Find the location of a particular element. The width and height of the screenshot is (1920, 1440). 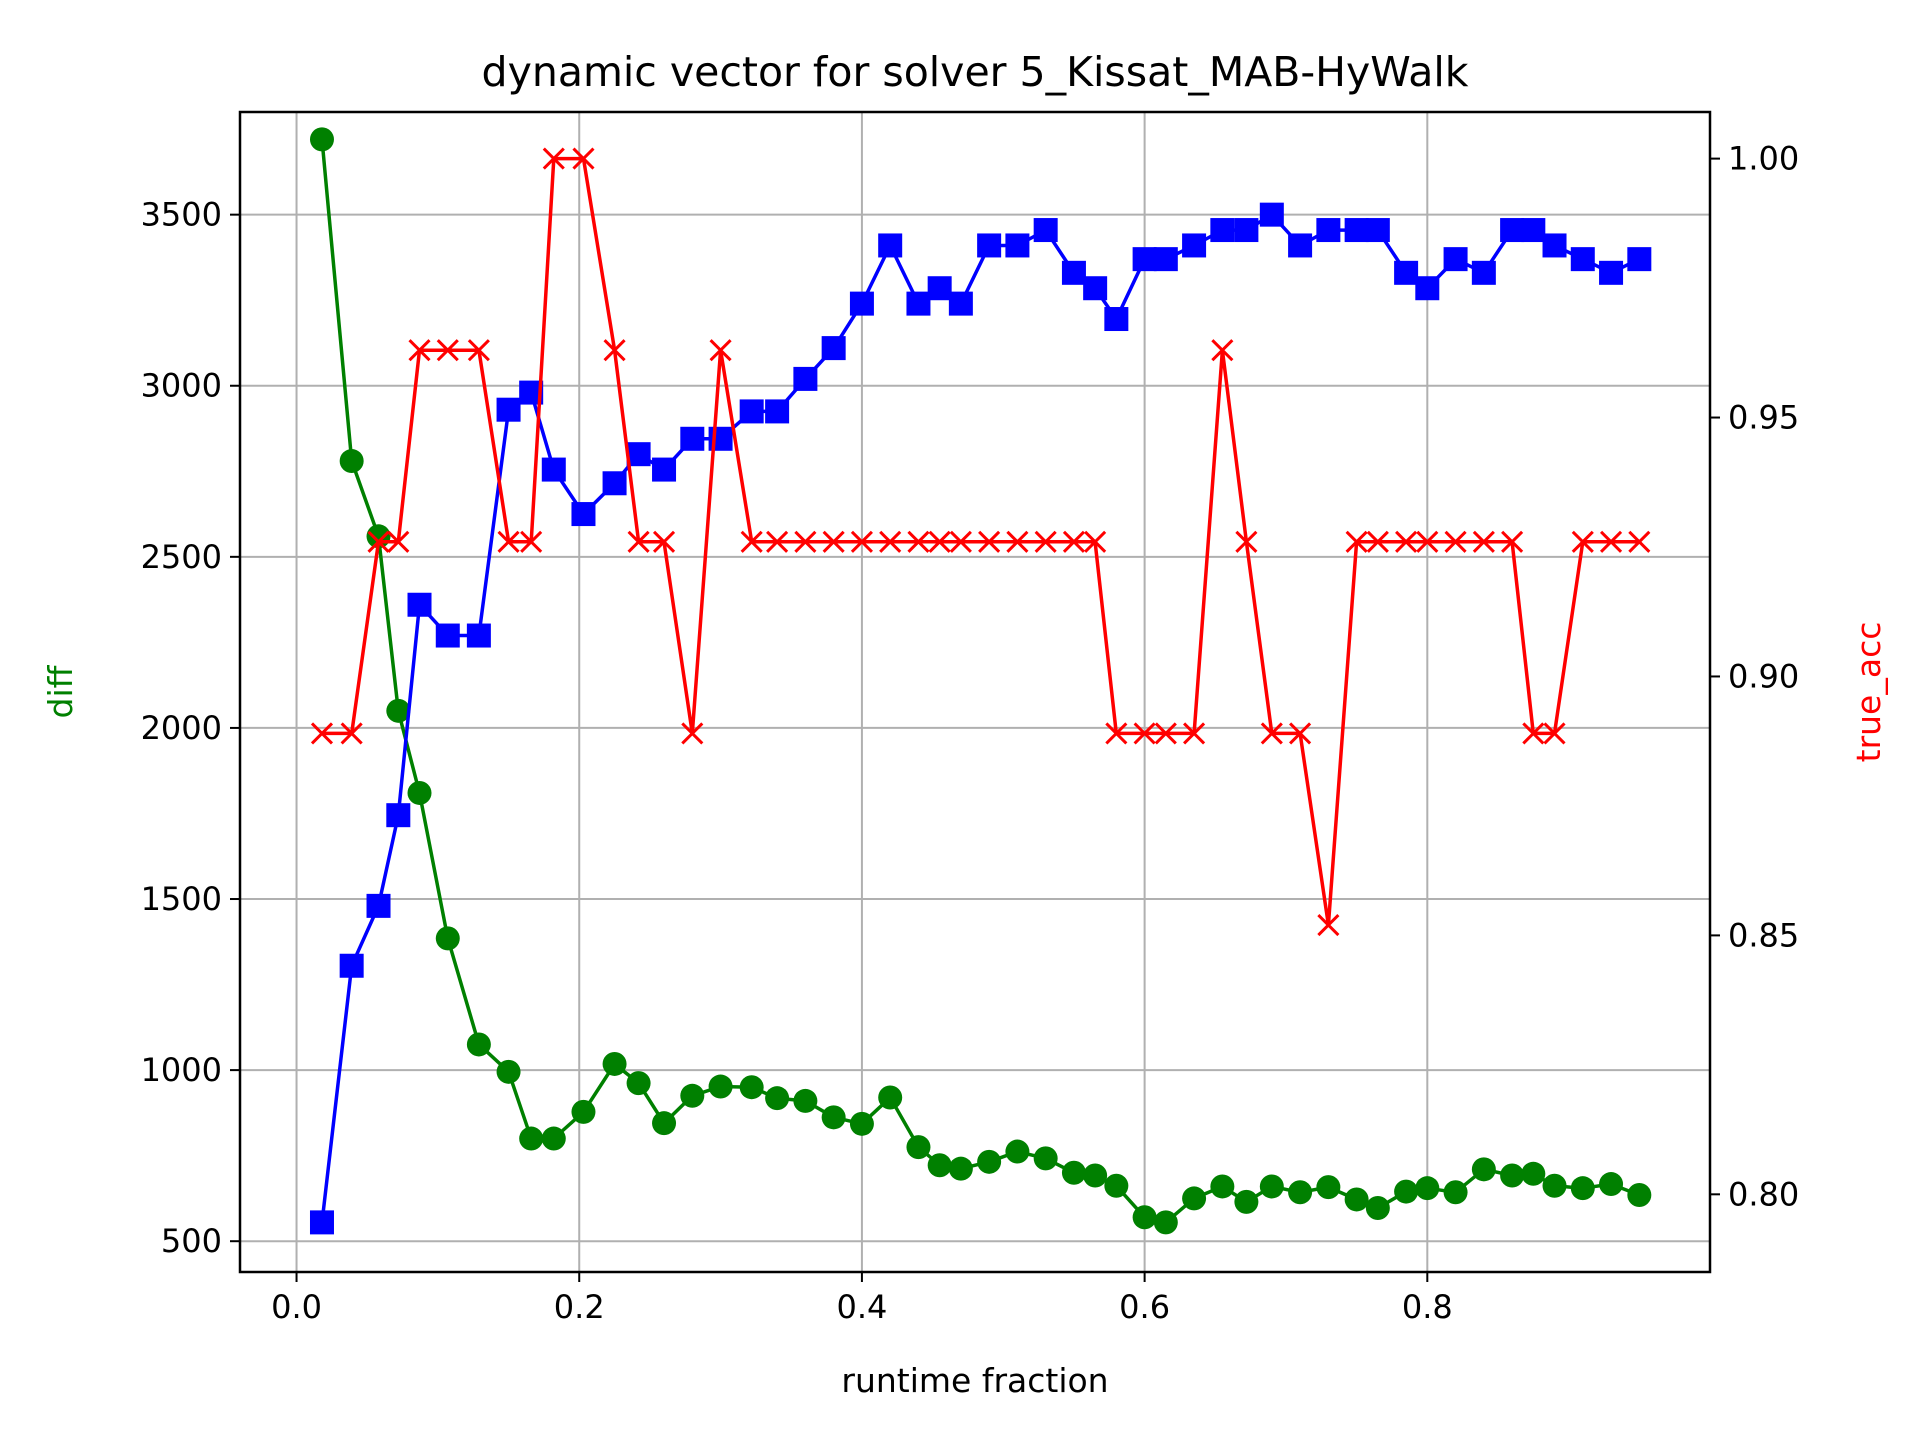

y-right-tick-label: 1.00 is located at coordinates (1763, 159).